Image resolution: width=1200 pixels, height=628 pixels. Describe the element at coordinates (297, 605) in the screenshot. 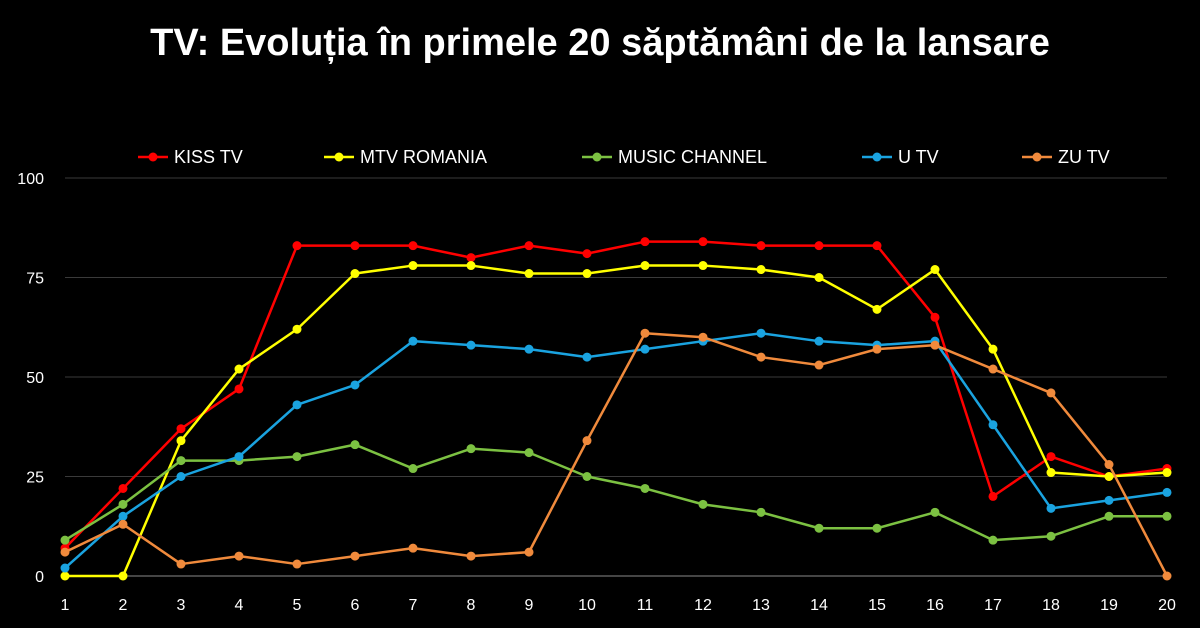

I see `x-tick-label: 5` at that location.